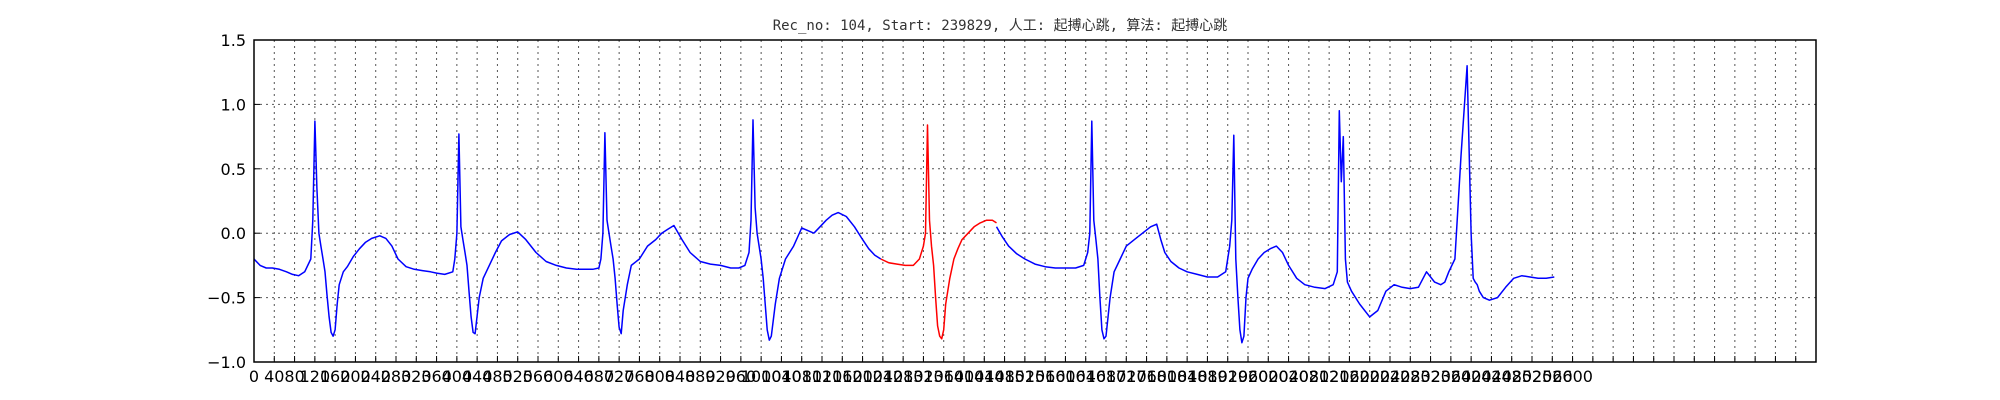 The height and width of the screenshot is (400, 2000). I want to click on x-tick-label: 1040, so click(781, 376).